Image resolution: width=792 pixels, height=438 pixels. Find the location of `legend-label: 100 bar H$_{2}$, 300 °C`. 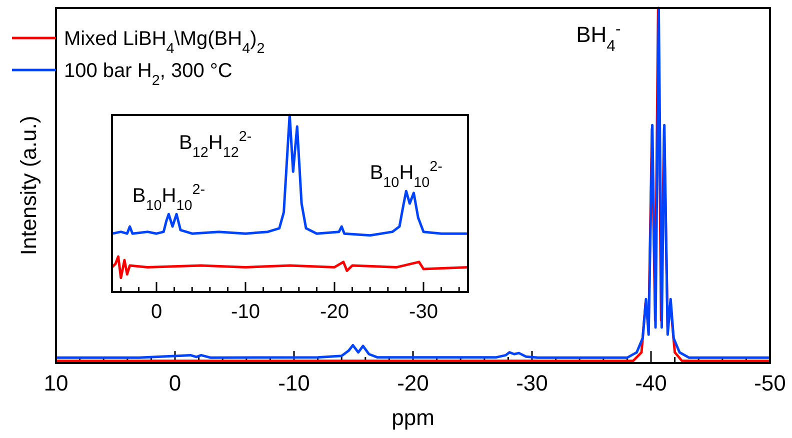

legend-label: 100 bar H$_{2}$, 300 °C is located at coordinates (148, 74).